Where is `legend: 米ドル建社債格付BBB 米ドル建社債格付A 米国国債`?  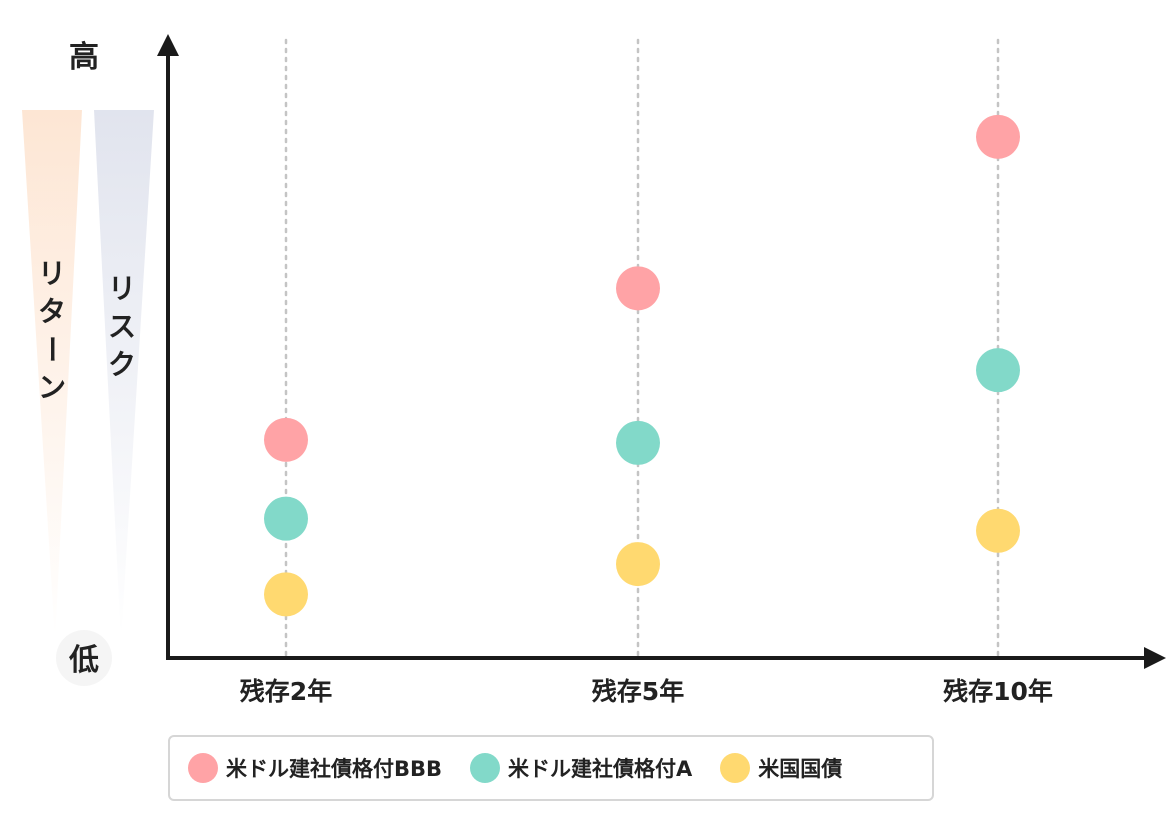 legend: 米ドル建社債格付BBB 米ドル建社債格付A 米国国債 is located at coordinates (551, 768).